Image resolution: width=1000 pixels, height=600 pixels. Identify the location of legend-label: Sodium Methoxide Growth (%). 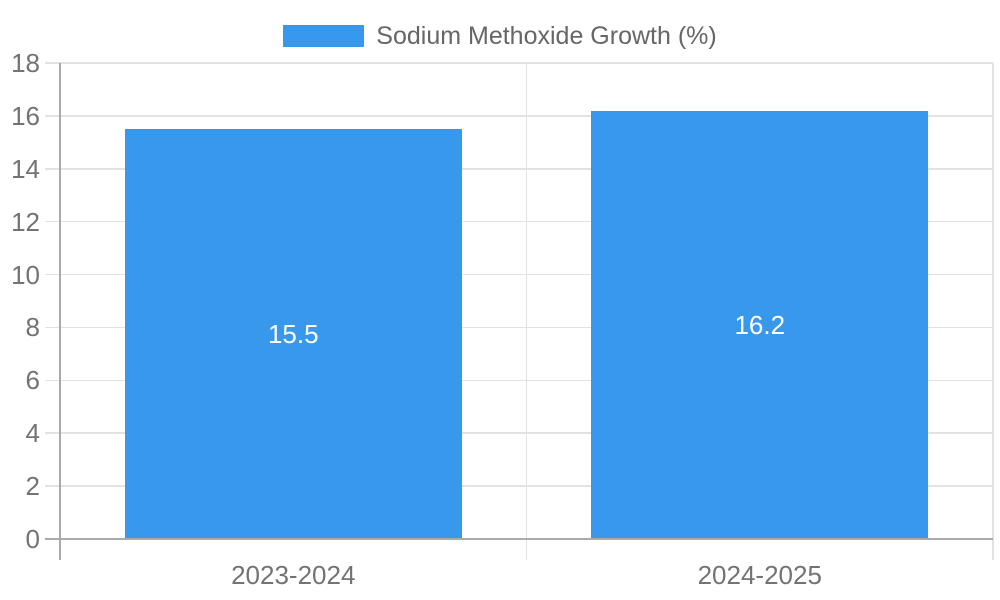
(546, 36).